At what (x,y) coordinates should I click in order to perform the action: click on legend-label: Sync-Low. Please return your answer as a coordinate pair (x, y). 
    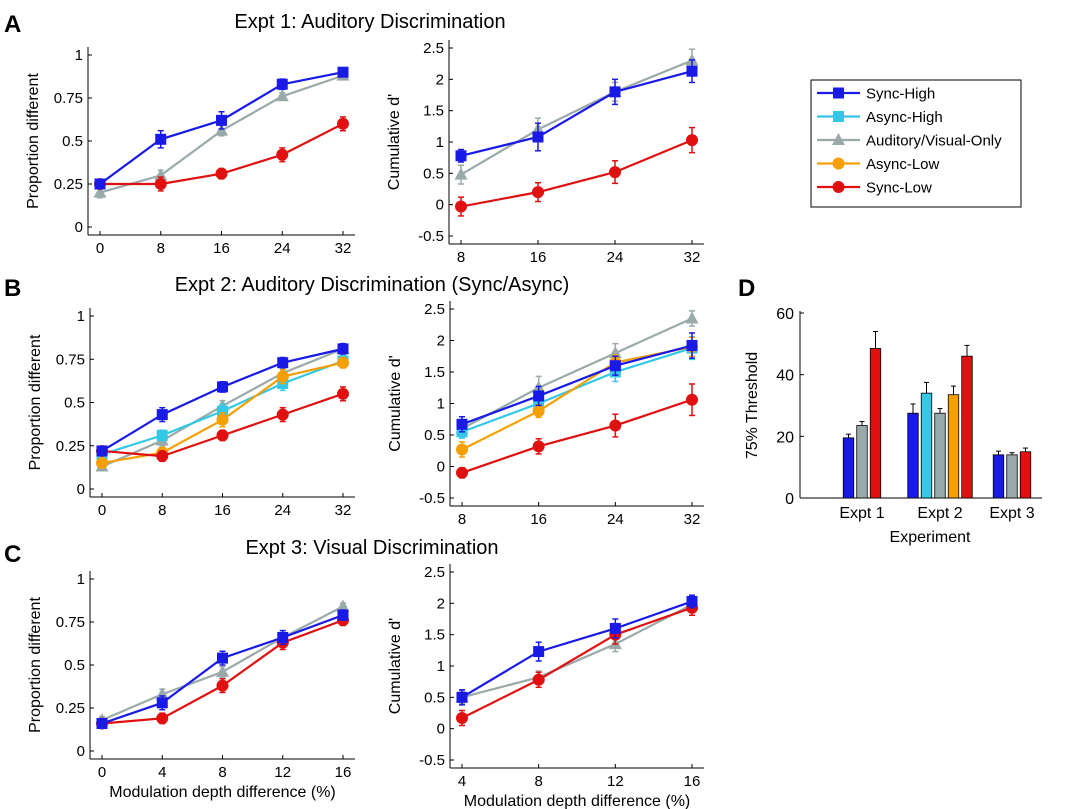
    Looking at the image, I should click on (899, 188).